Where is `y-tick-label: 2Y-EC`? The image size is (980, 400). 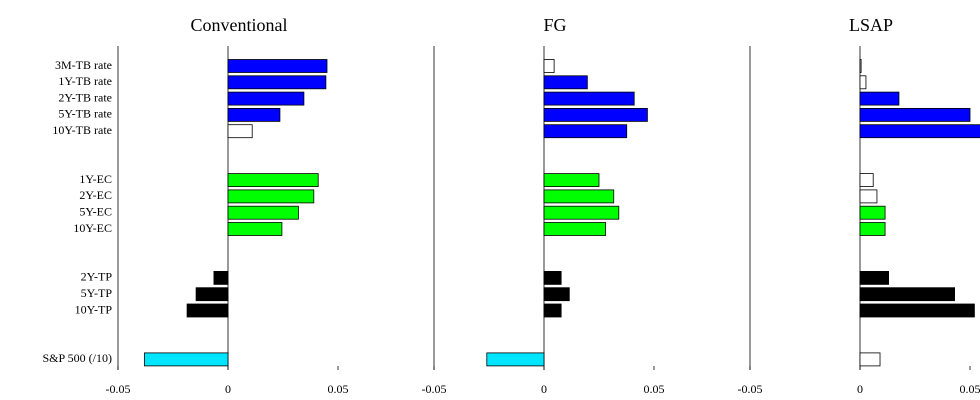
y-tick-label: 2Y-EC is located at coordinates (95, 195).